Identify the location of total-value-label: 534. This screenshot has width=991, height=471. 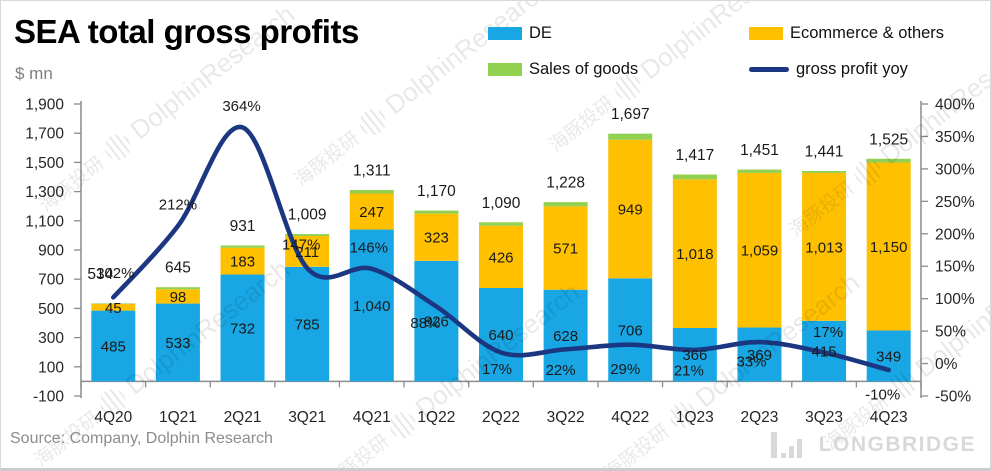
(100, 274).